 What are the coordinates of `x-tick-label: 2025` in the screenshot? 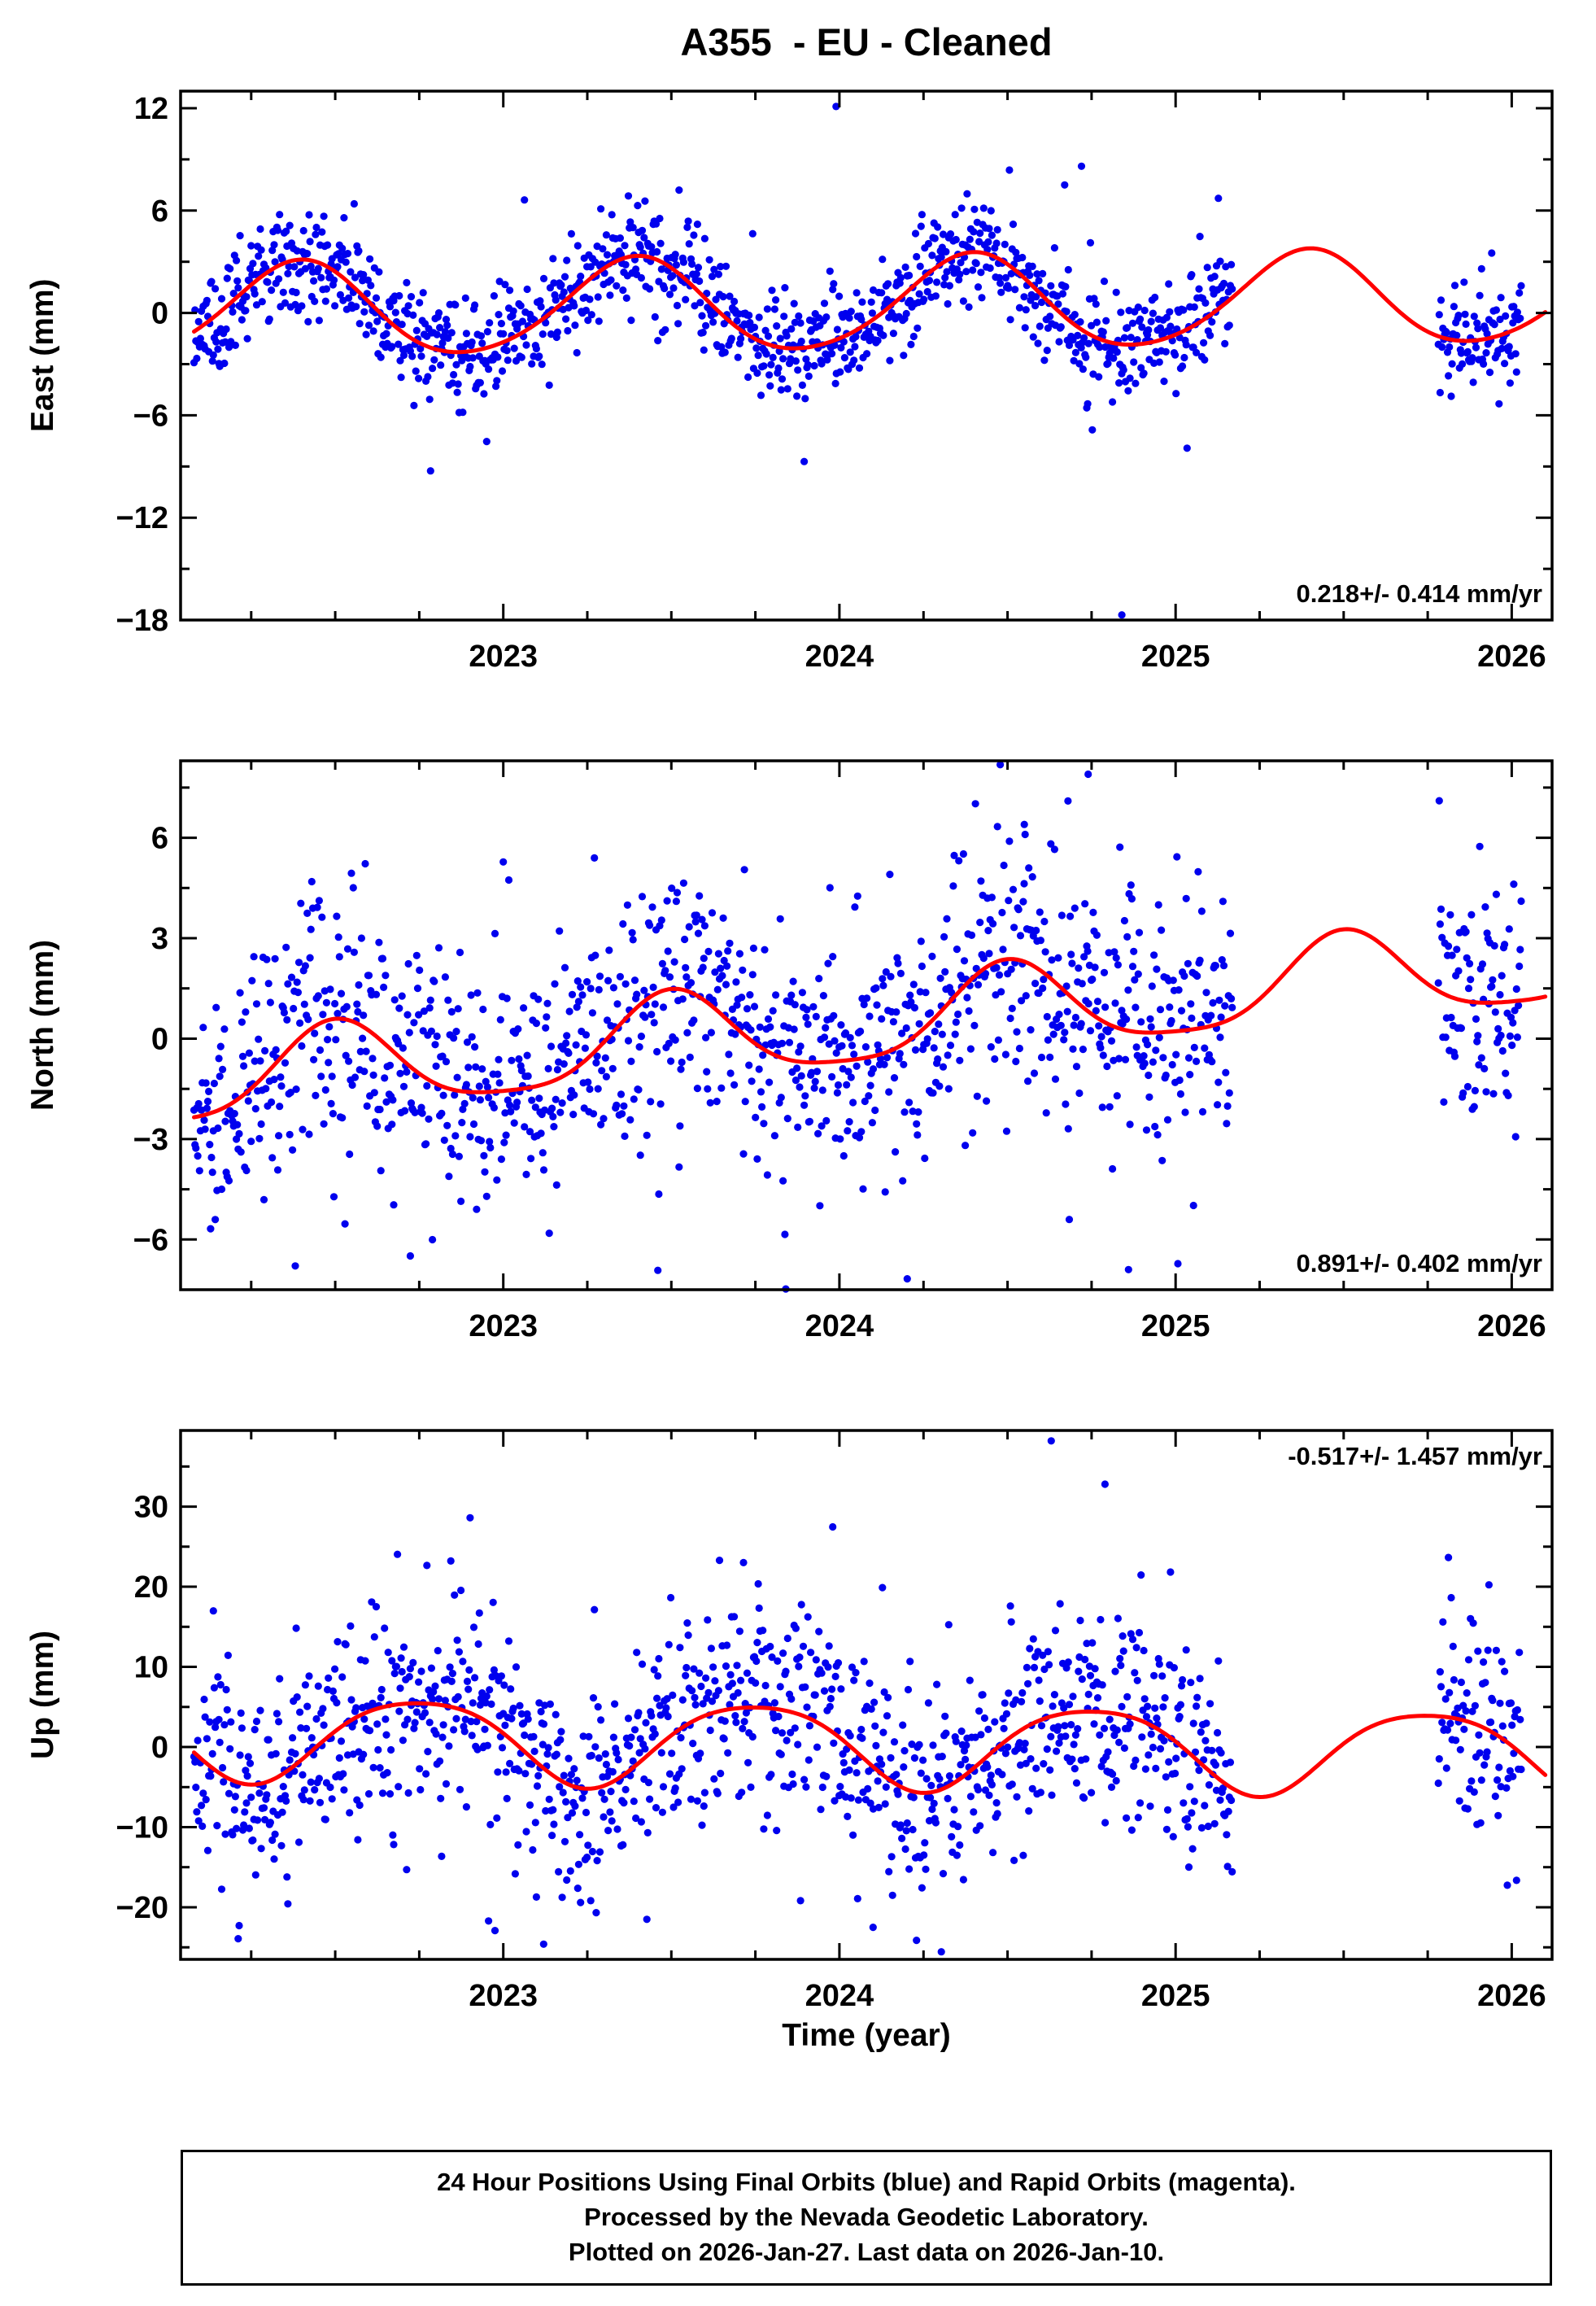 It's located at (1175, 1996).